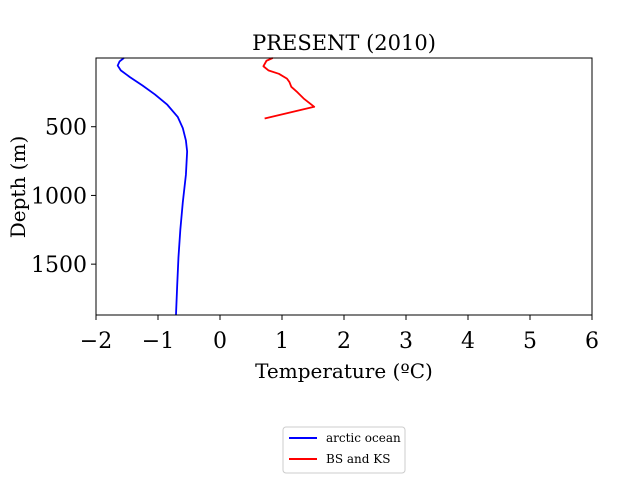 Image resolution: width=640 pixels, height=480 pixels. What do you see at coordinates (282, 341) in the screenshot?
I see `x-tick-label: 1` at bounding box center [282, 341].